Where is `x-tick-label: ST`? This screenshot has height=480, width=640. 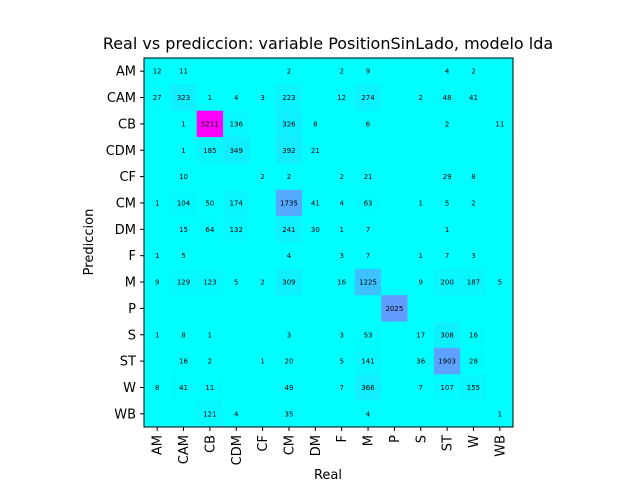 x-tick-label: ST is located at coordinates (448, 443).